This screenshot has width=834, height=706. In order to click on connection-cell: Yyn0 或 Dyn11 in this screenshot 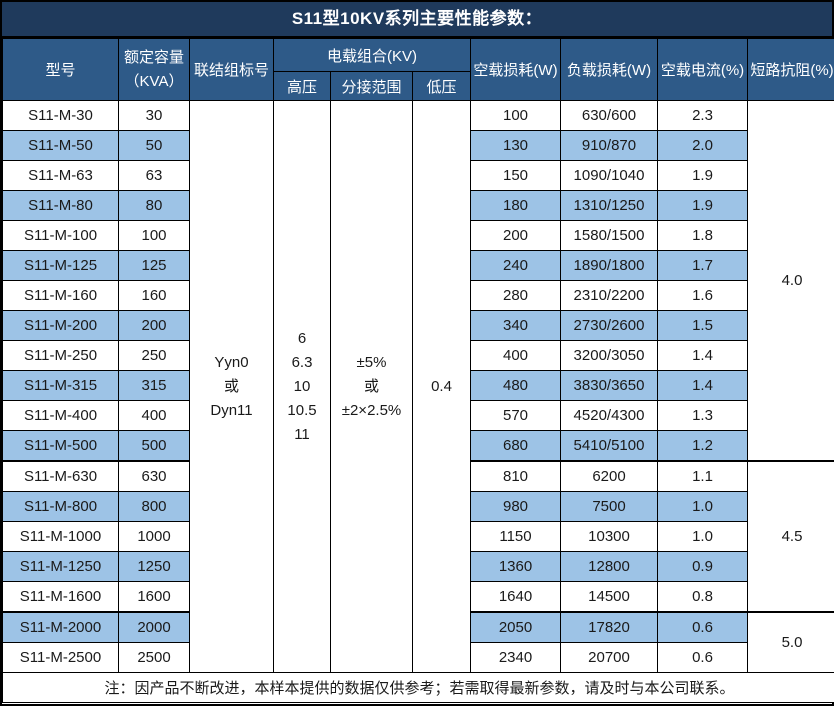, I will do `click(231, 386)`.